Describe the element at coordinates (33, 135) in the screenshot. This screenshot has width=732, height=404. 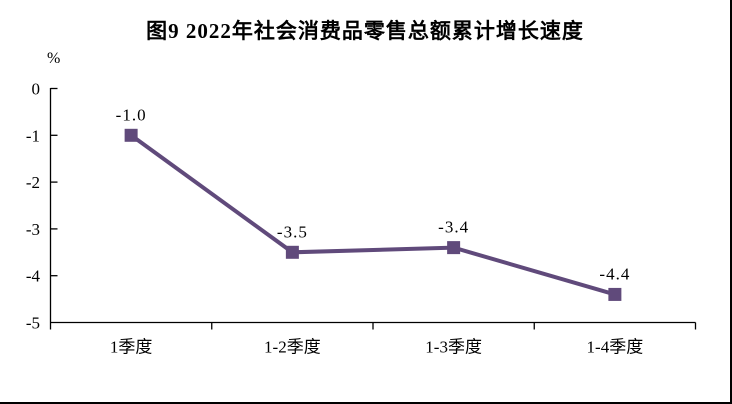
I see `y-axis-tick-label: -1` at that location.